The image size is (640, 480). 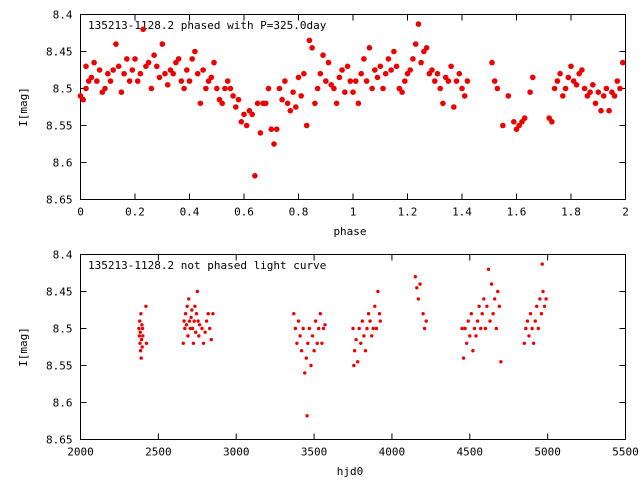 What do you see at coordinates (517, 212) in the screenshot?
I see `x-tick-label: 1.6` at bounding box center [517, 212].